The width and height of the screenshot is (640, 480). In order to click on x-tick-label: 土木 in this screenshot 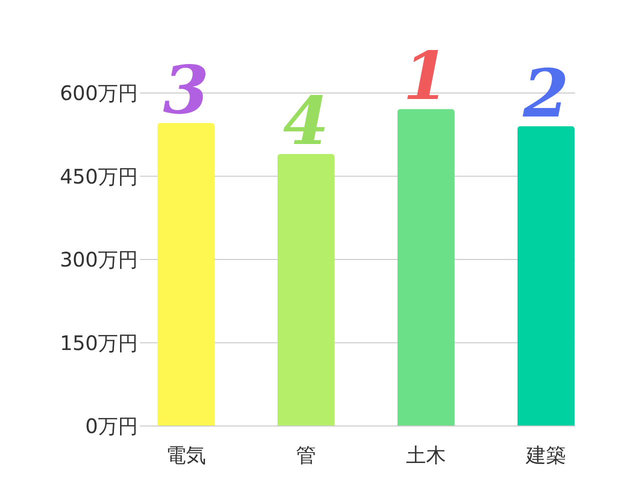, I will do `click(426, 455)`.